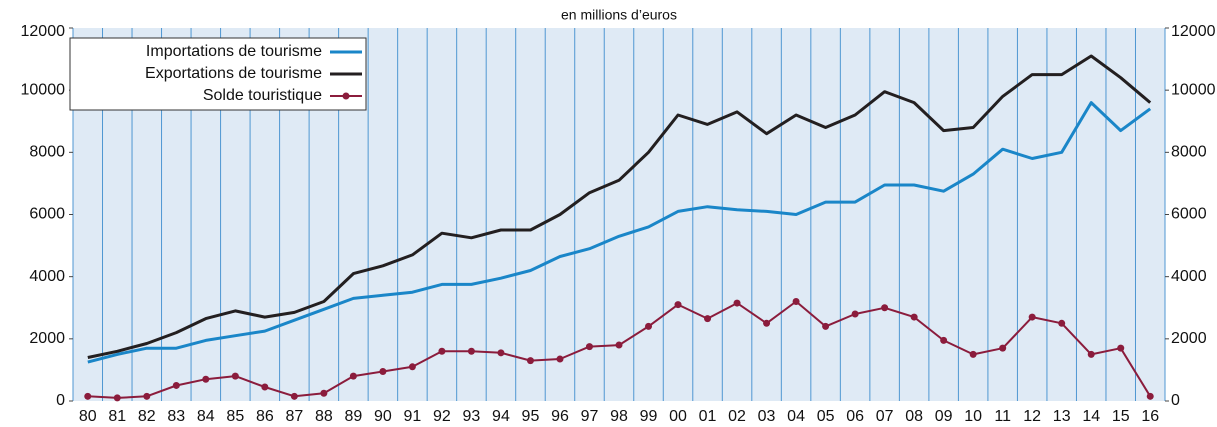 The height and width of the screenshot is (427, 1217). I want to click on x-tick-label: 00, so click(678, 416).